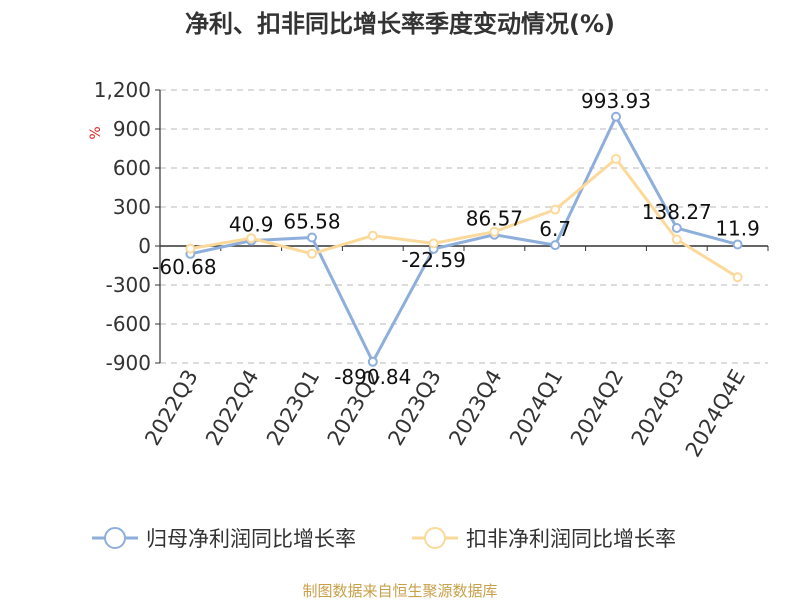  What do you see at coordinates (122, 90) in the screenshot?
I see `y-tick-label: 1,200` at bounding box center [122, 90].